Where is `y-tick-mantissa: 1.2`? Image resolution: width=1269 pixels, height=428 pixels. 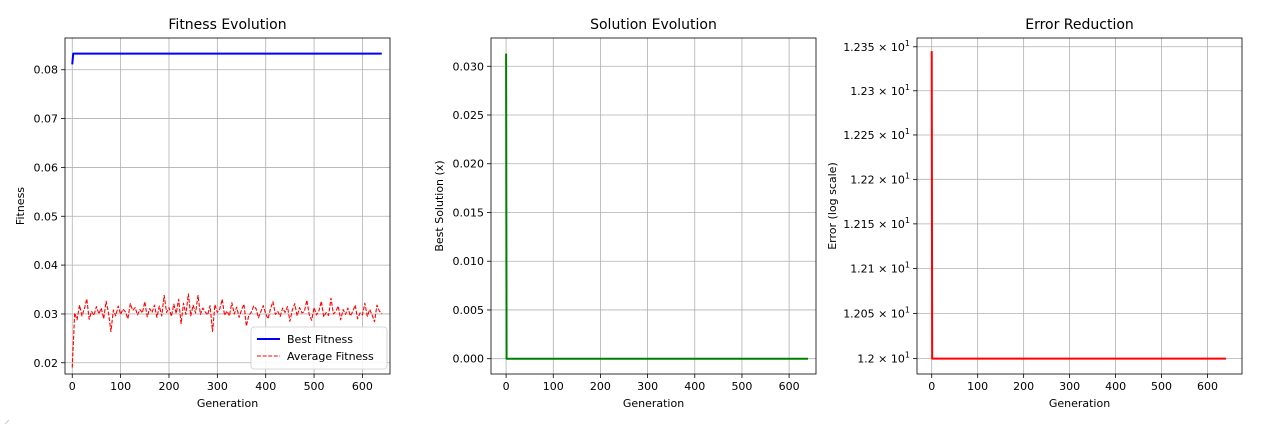 y-tick-mantissa: 1.2 is located at coordinates (866, 359).